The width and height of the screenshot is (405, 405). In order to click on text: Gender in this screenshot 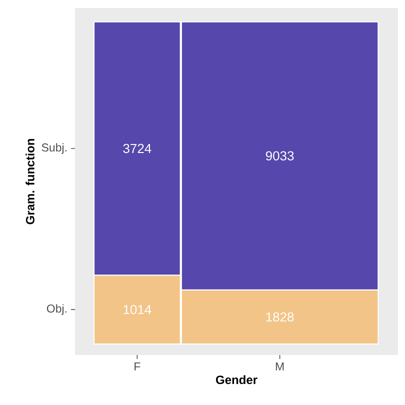, I will do `click(237, 379)`.